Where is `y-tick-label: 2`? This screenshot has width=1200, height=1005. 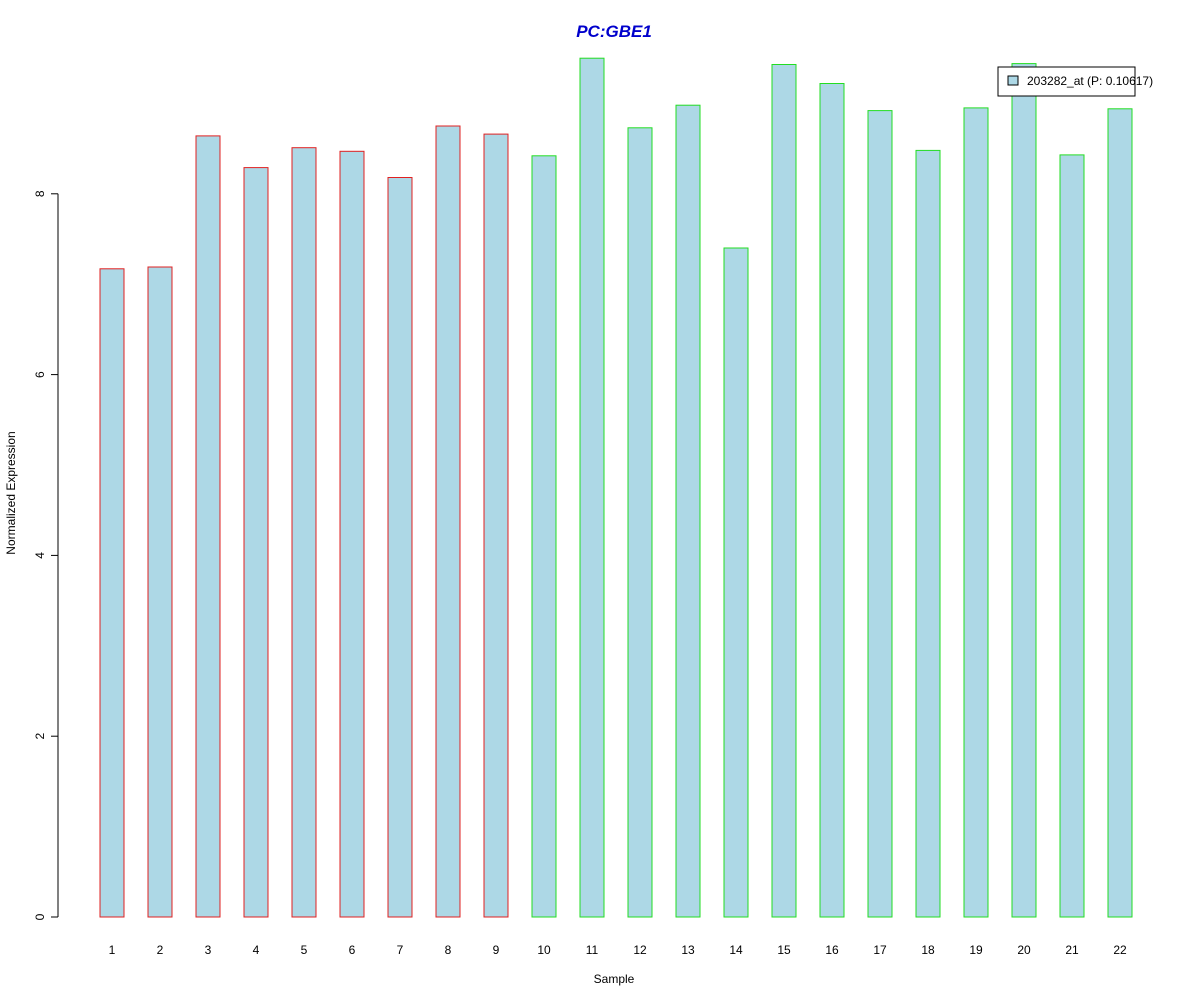 y-tick-label: 2 is located at coordinates (40, 736).